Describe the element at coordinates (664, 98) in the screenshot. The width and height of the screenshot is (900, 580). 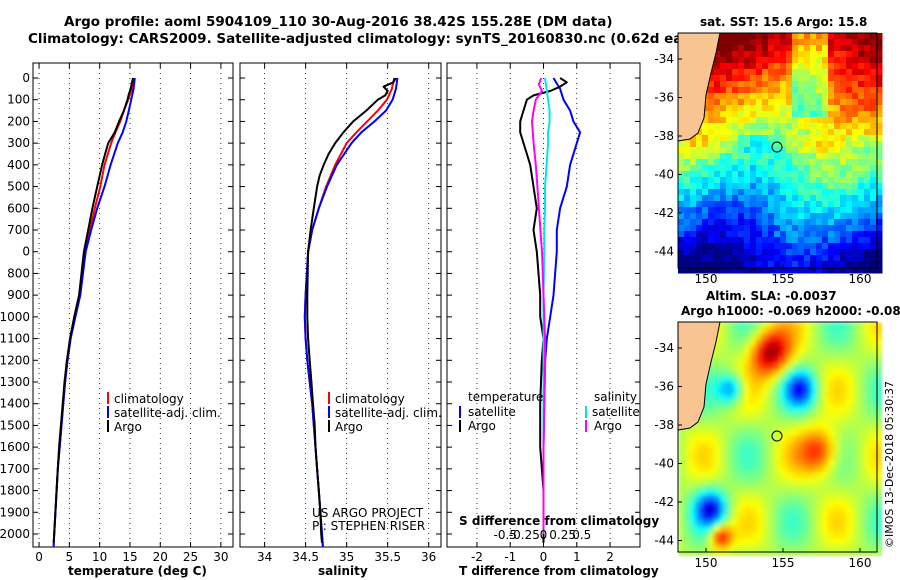
I see `map-y-tick-label: -36` at that location.